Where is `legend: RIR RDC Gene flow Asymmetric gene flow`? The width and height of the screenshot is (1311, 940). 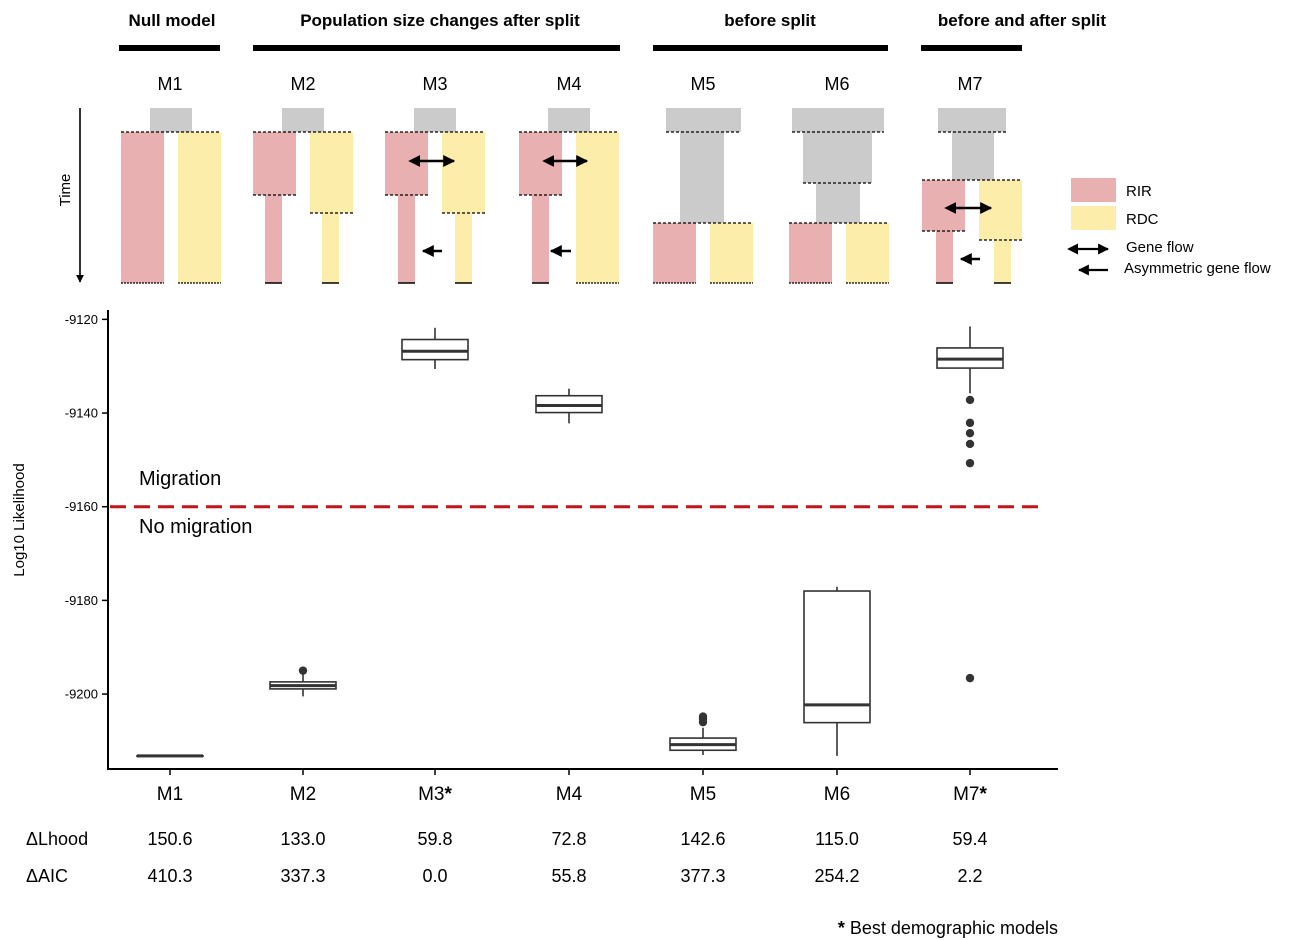 legend: RIR RDC Gene flow Asymmetric gene flow is located at coordinates (1169, 227).